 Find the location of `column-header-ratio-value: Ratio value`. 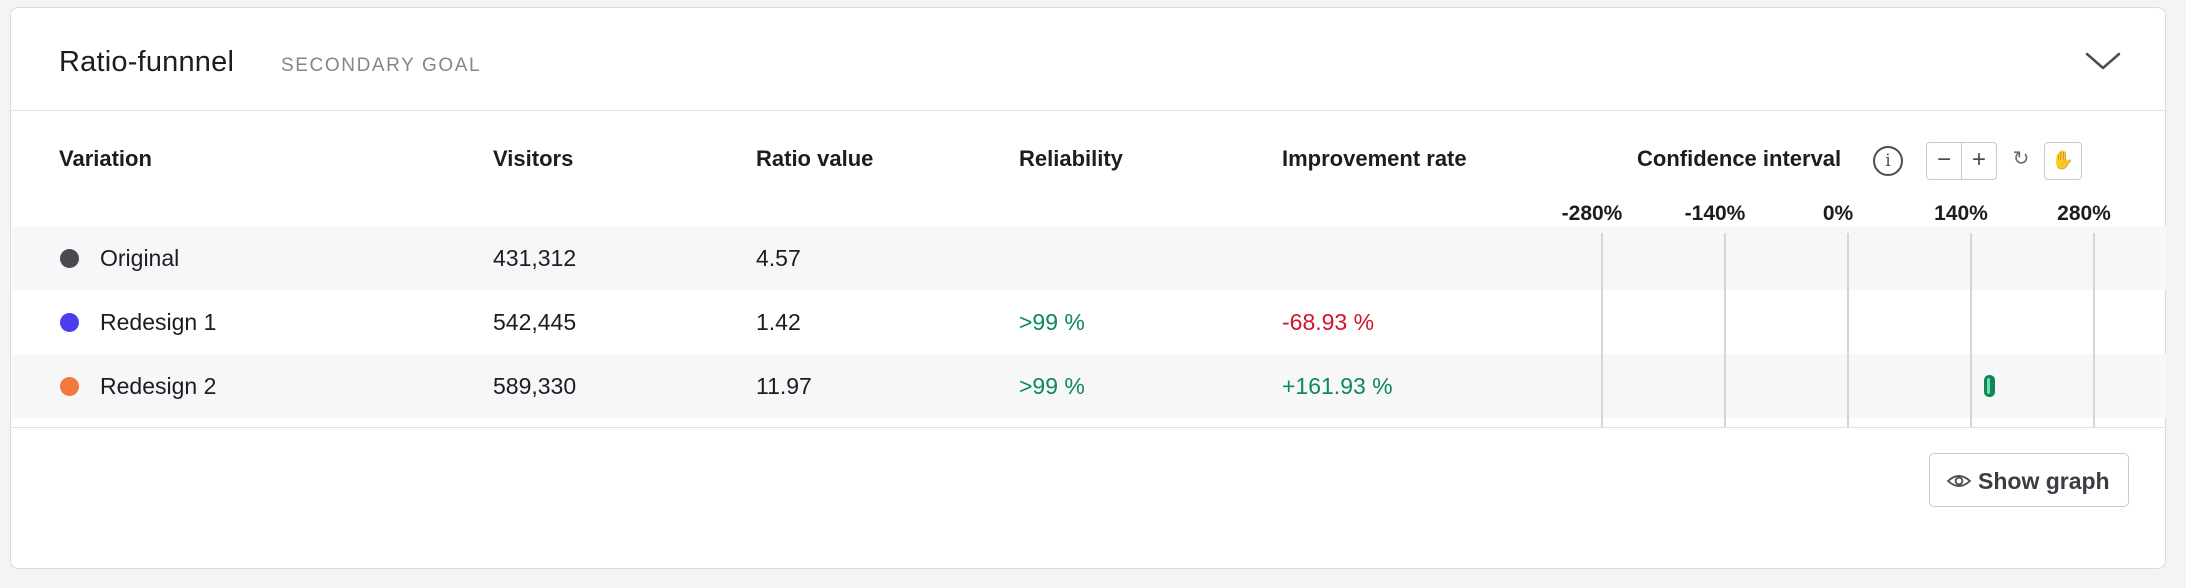

column-header-ratio-value: Ratio value is located at coordinates (815, 158).